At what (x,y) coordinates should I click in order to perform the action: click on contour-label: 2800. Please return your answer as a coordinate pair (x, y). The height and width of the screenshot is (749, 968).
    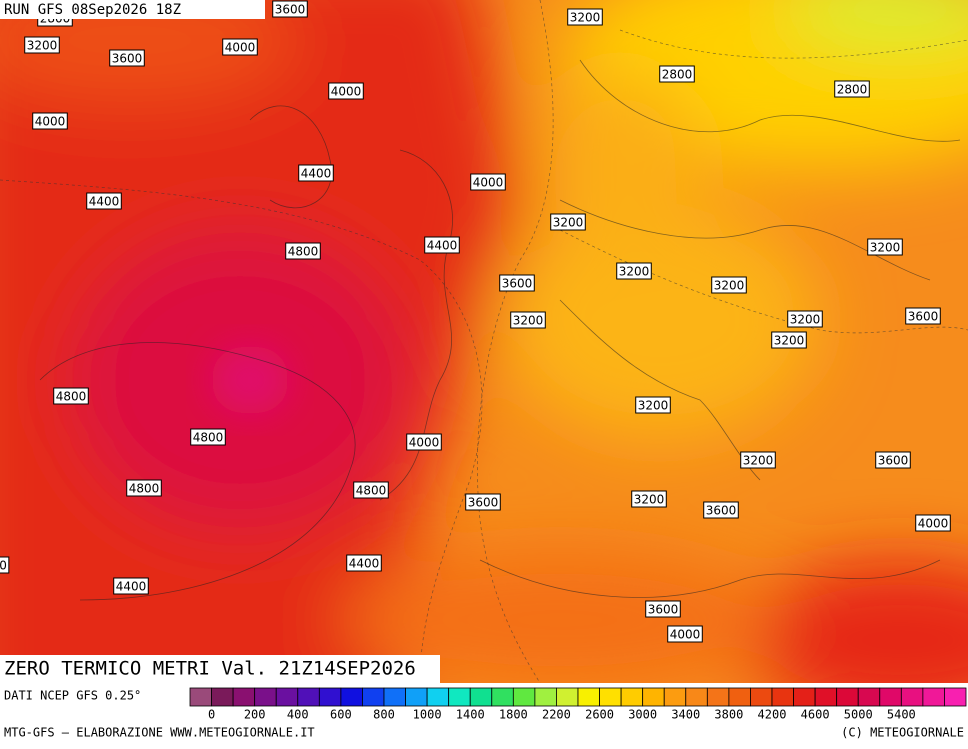
    Looking at the image, I should click on (852, 89).